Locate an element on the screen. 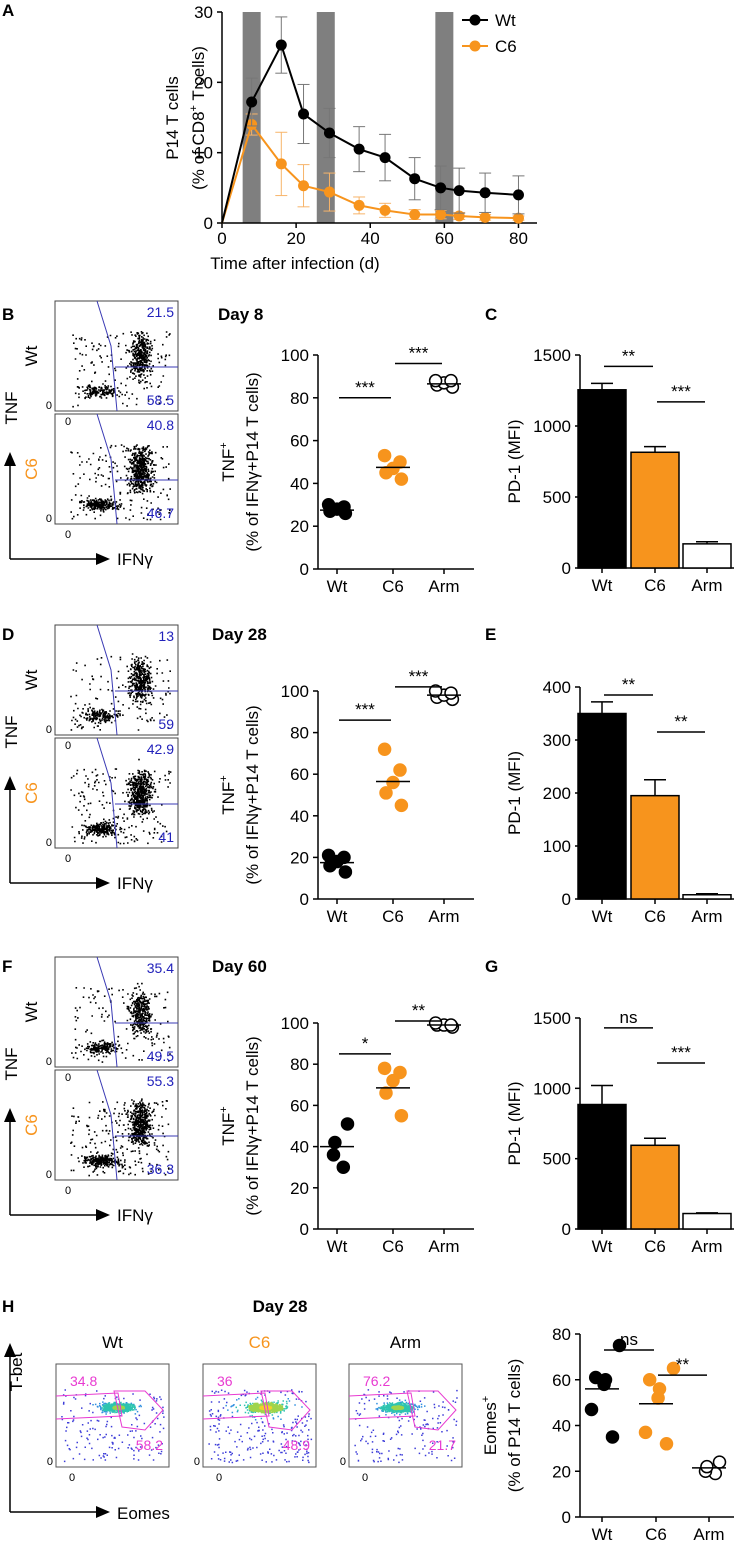  legend: Wt C6 is located at coordinates (489, 33).